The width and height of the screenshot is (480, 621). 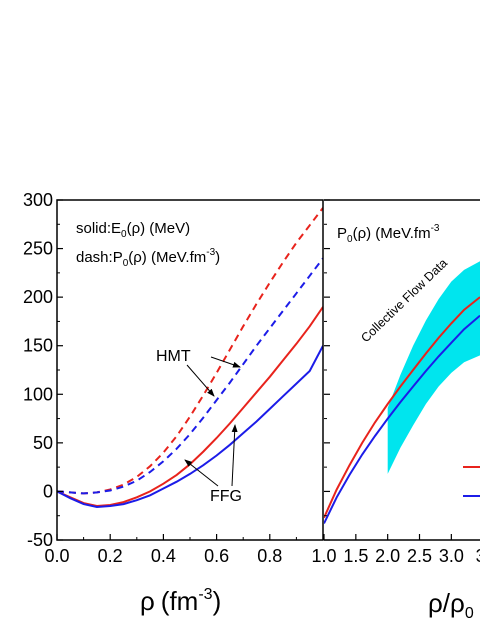 I want to click on x-tick-label-right: 2.0, so click(x=387, y=556).